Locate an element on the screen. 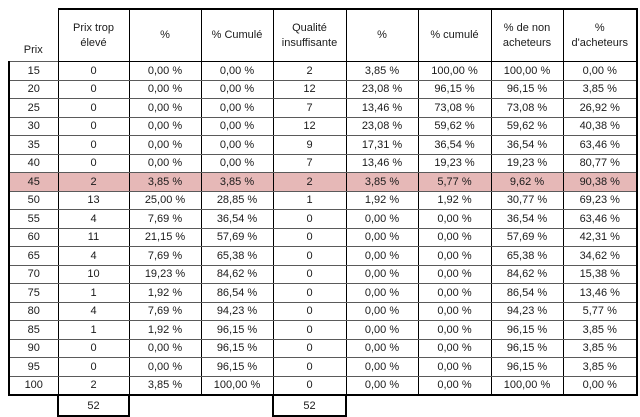  cell: 100 is located at coordinates (33, 385).